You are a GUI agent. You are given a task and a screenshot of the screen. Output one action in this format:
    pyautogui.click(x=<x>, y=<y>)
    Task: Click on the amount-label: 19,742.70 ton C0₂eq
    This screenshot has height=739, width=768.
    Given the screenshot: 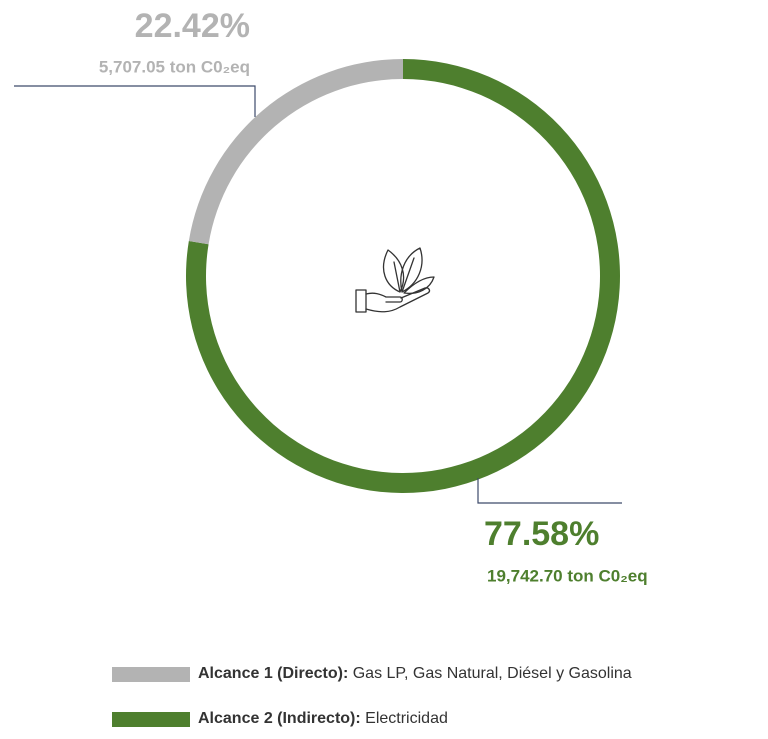 What is the action you would take?
    pyautogui.click(x=567, y=575)
    